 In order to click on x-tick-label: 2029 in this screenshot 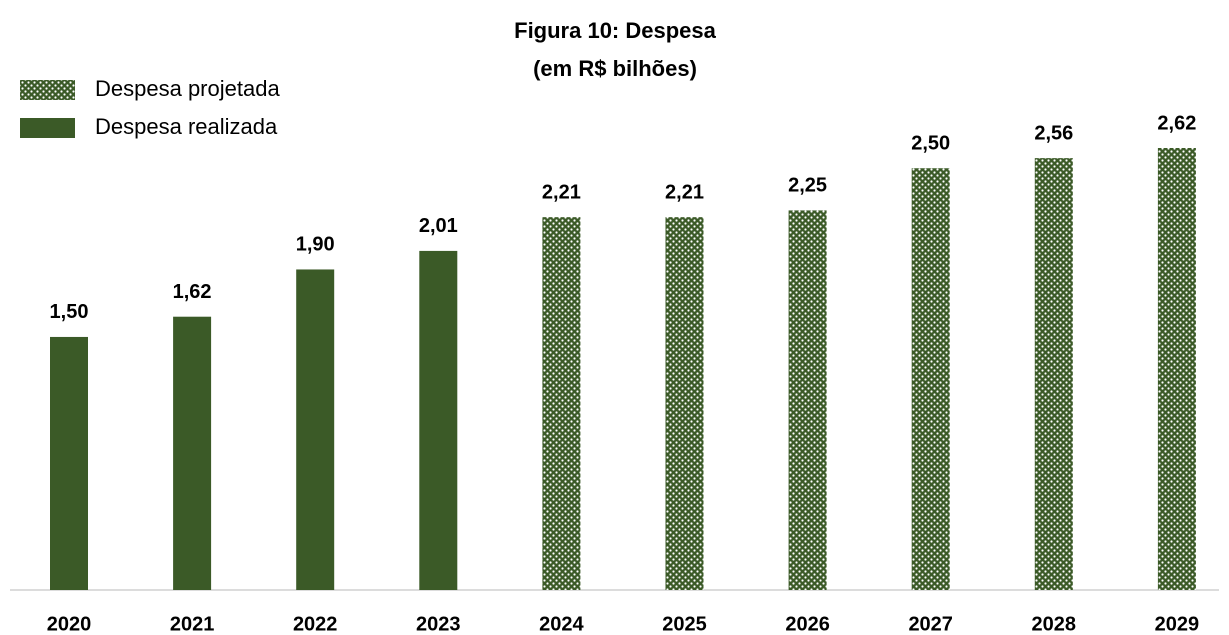, I will do `click(1177, 624)`.